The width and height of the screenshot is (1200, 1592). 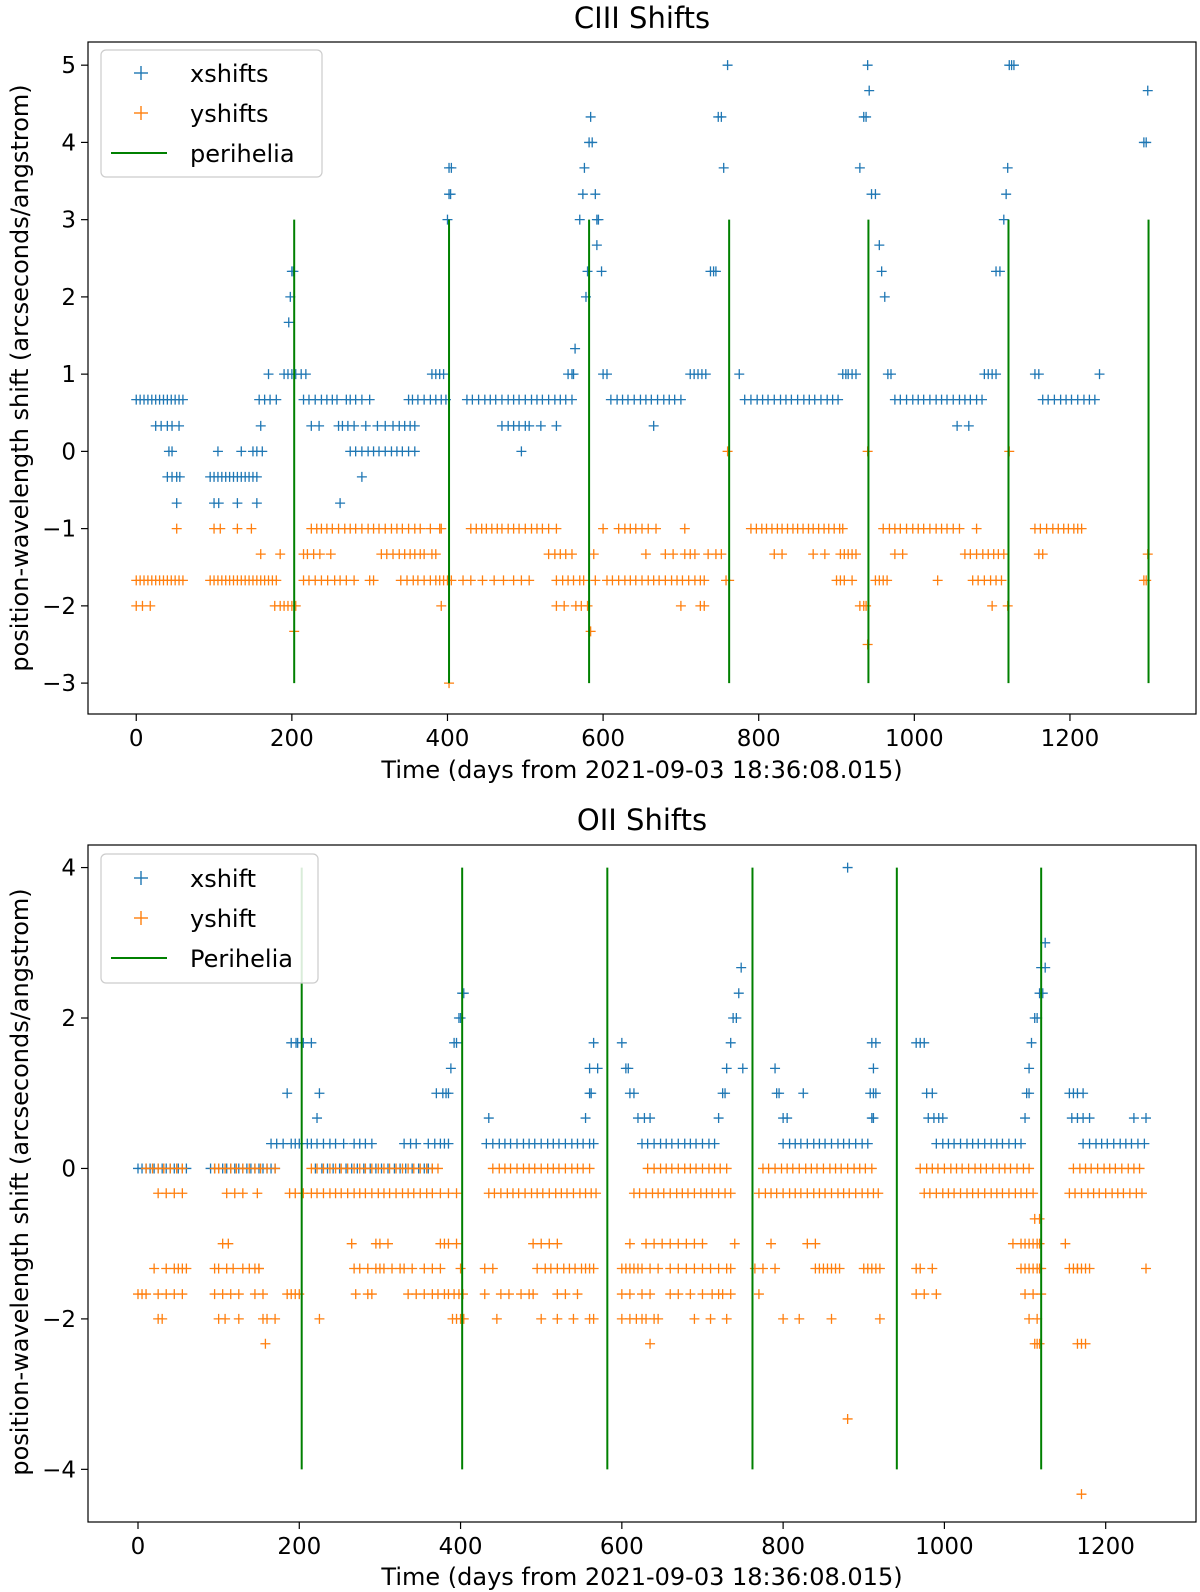 I want to click on x-tick-label: 800, so click(x=759, y=739).